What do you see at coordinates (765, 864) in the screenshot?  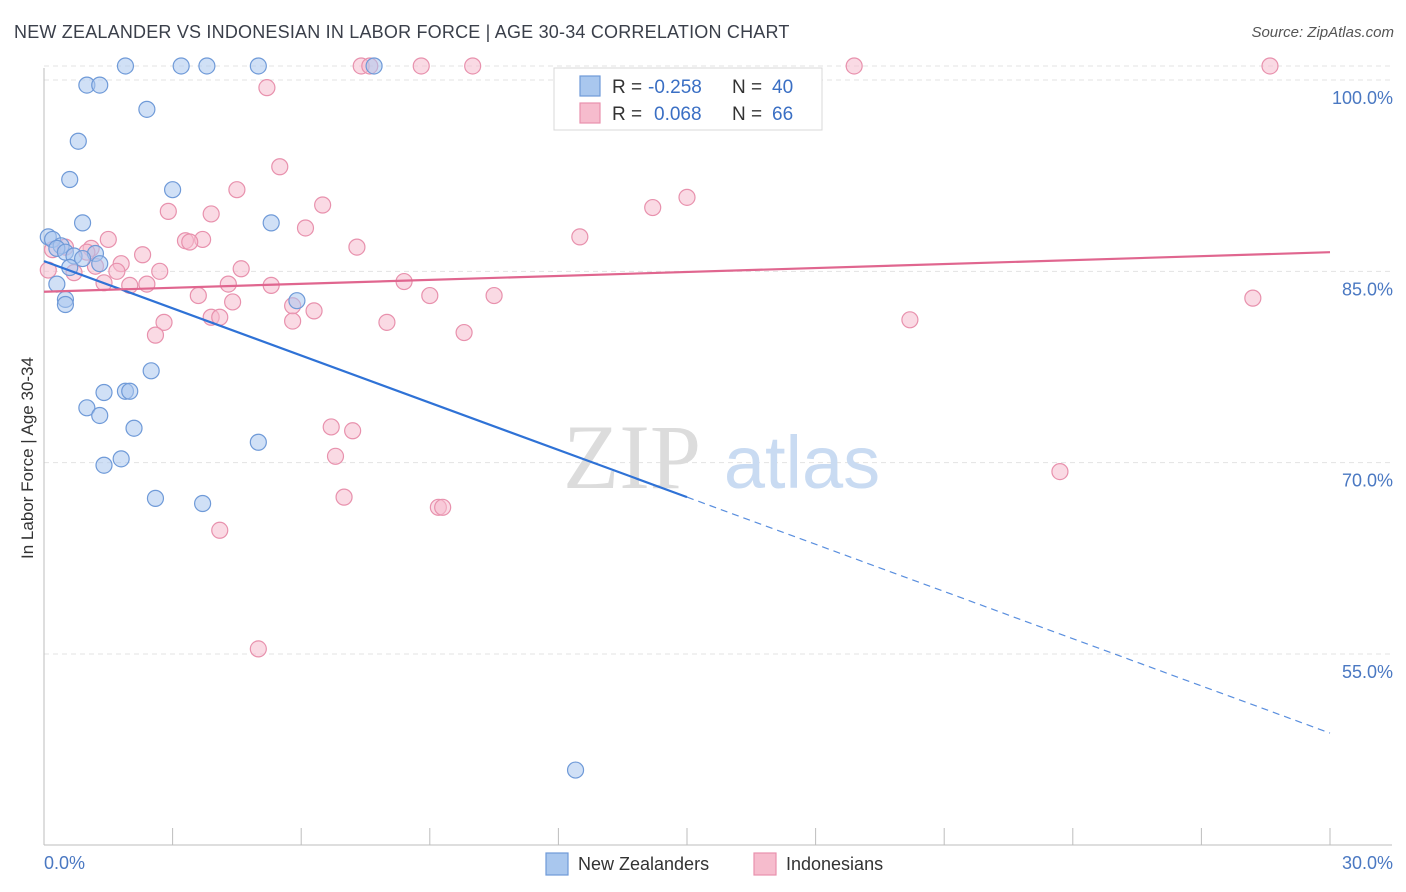 I see `bottom-legend-swatch-pink` at bounding box center [765, 864].